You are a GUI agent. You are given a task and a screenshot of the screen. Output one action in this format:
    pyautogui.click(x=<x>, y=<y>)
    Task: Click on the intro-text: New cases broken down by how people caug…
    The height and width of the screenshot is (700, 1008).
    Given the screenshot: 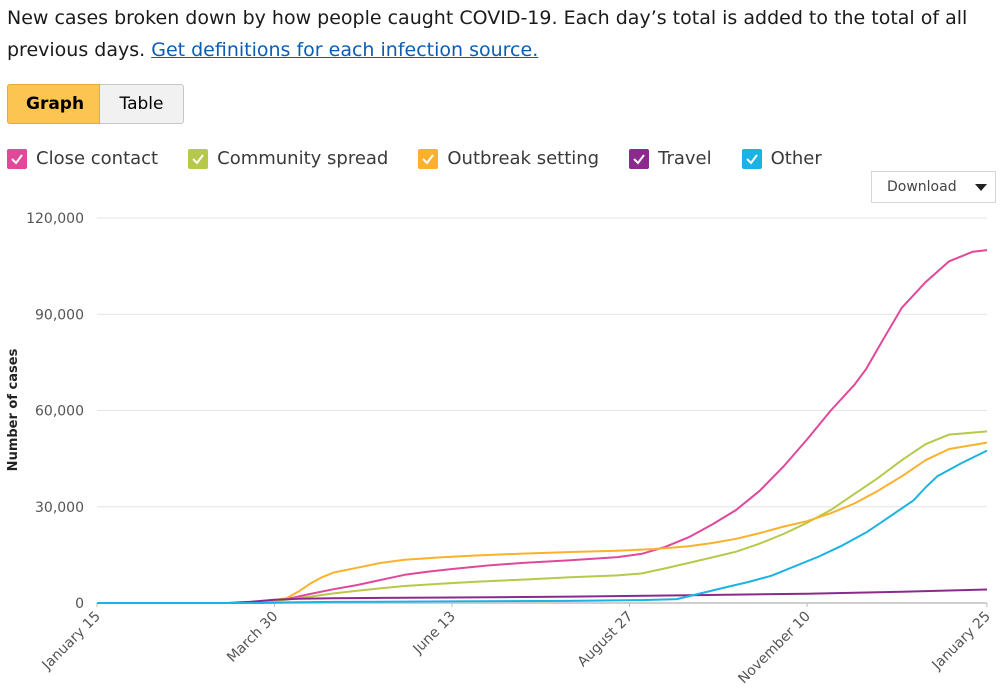 What is the action you would take?
    pyautogui.click(x=487, y=34)
    